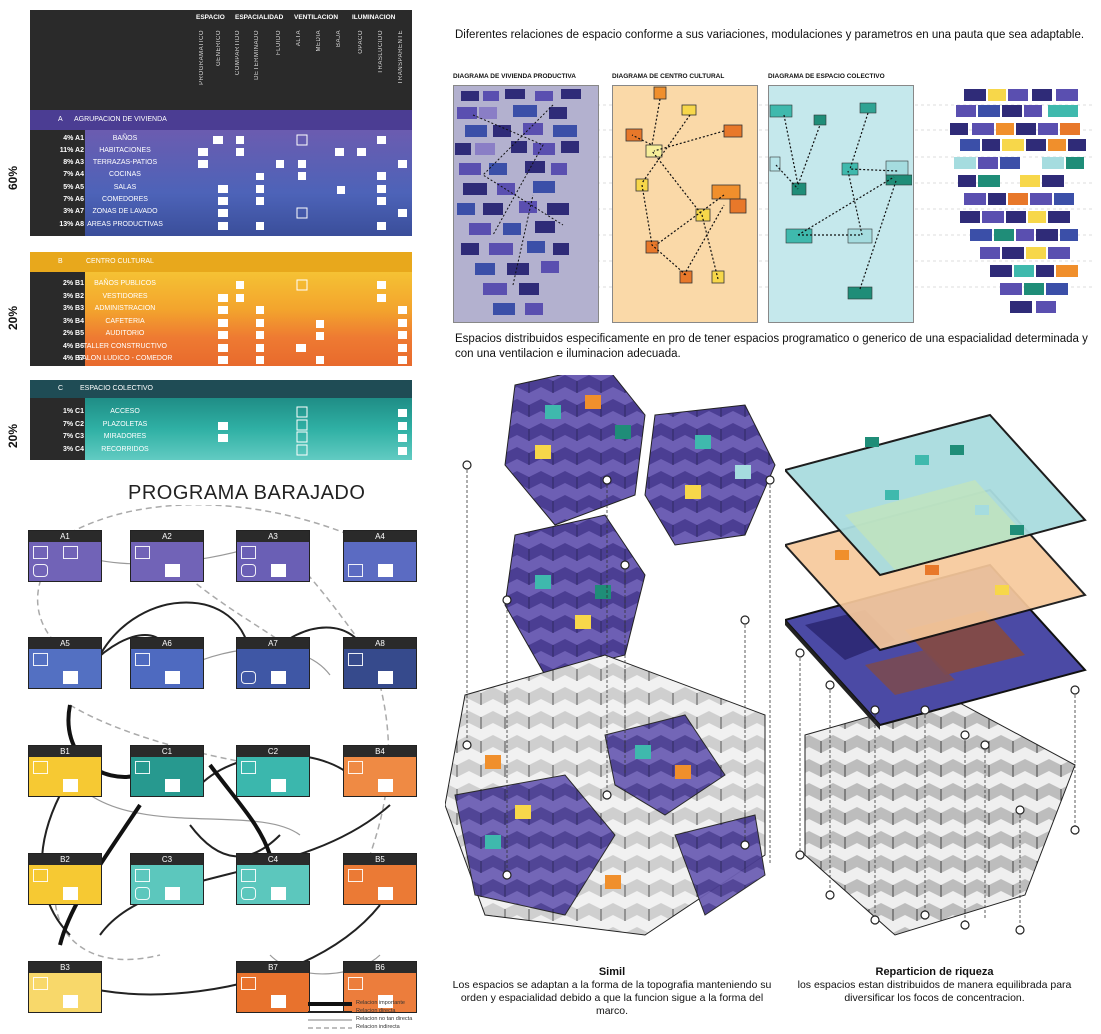 This screenshot has width=1101, height=1034. What do you see at coordinates (73, 187) in the screenshot?
I see `row-a5-pct: 5% A5` at bounding box center [73, 187].